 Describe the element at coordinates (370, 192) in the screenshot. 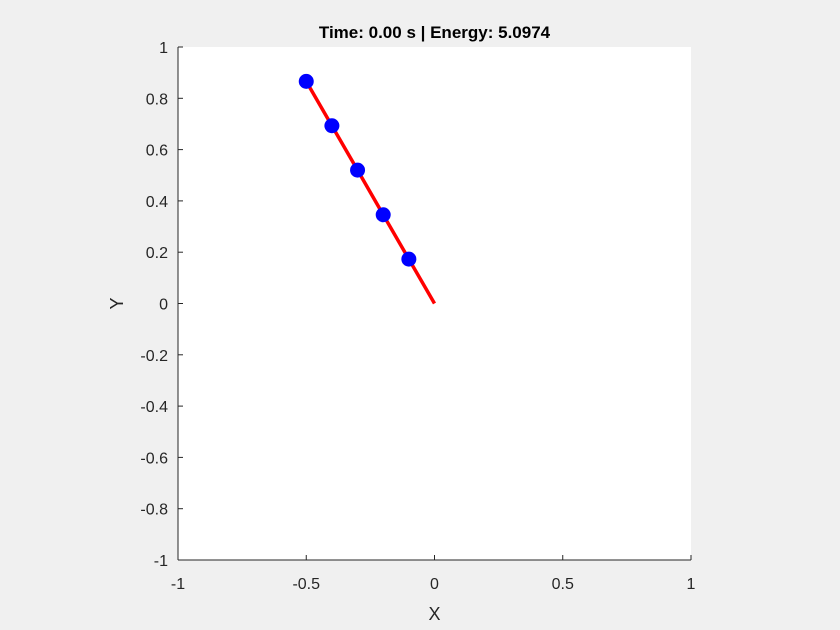

I see `pendulum-rod-line` at that location.